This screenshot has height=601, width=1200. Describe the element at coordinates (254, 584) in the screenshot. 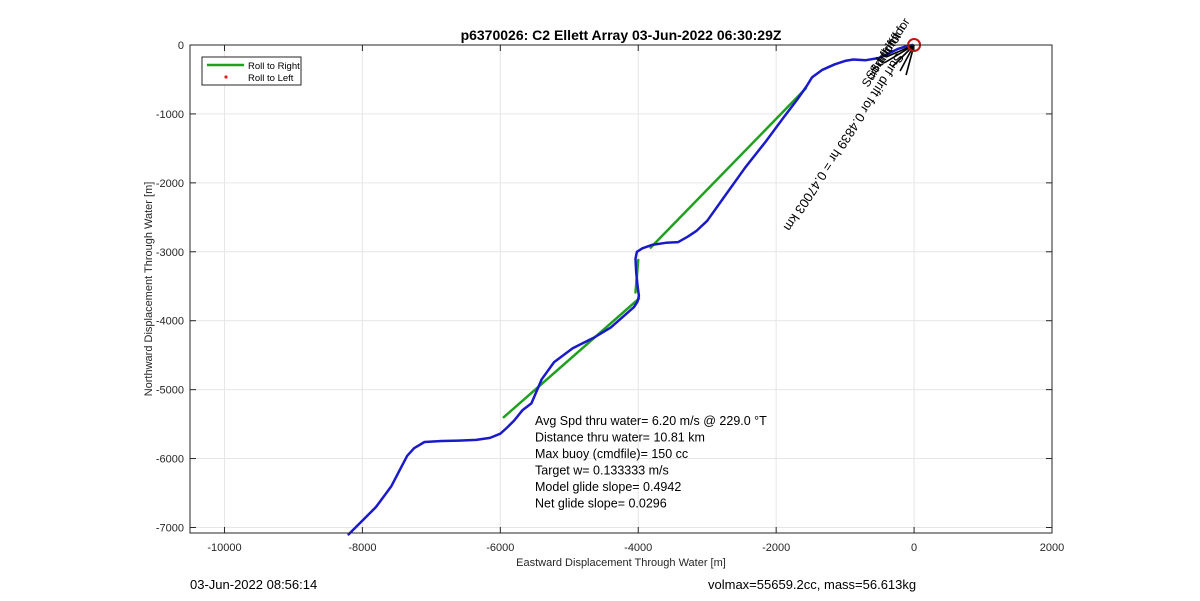

I see `footer-timestamp: 03-Jun-2022 08:56:14` at that location.